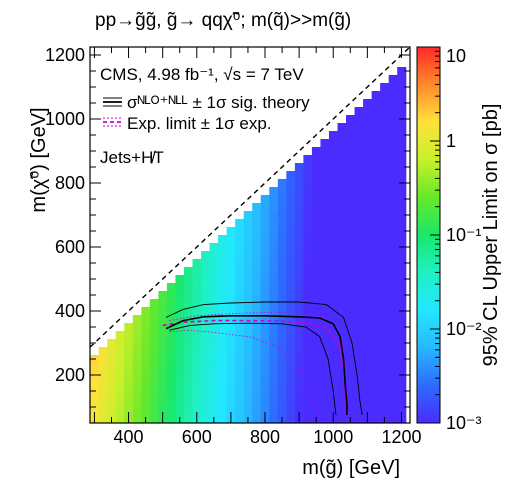 This screenshot has width=509, height=485. I want to click on y-tick-label: 400, so click(70, 311).